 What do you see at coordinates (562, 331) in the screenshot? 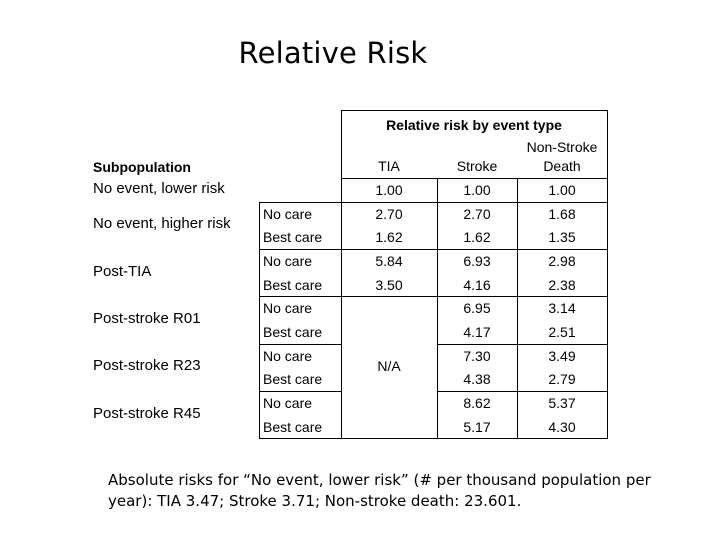
I see `non-stroke-death-value: 2.51` at bounding box center [562, 331].